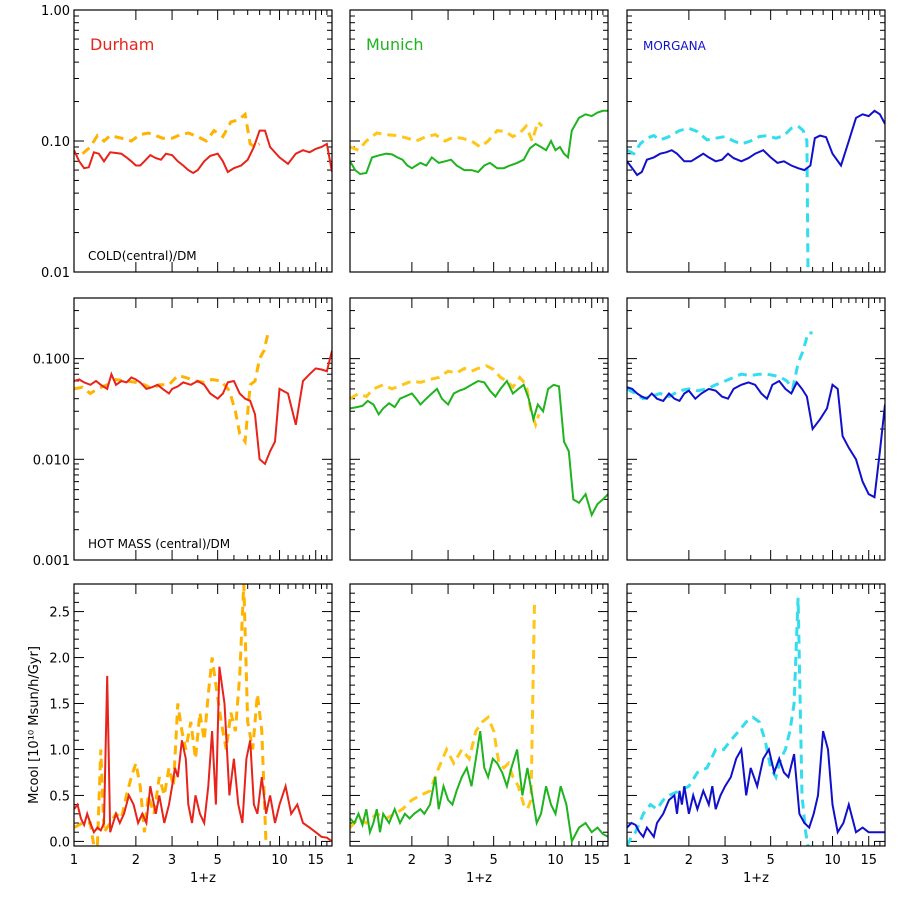 This screenshot has height=904, width=904. I want to click on panel-r3-c3: 1 2 3 5 10 15 1+z, so click(754, 734).